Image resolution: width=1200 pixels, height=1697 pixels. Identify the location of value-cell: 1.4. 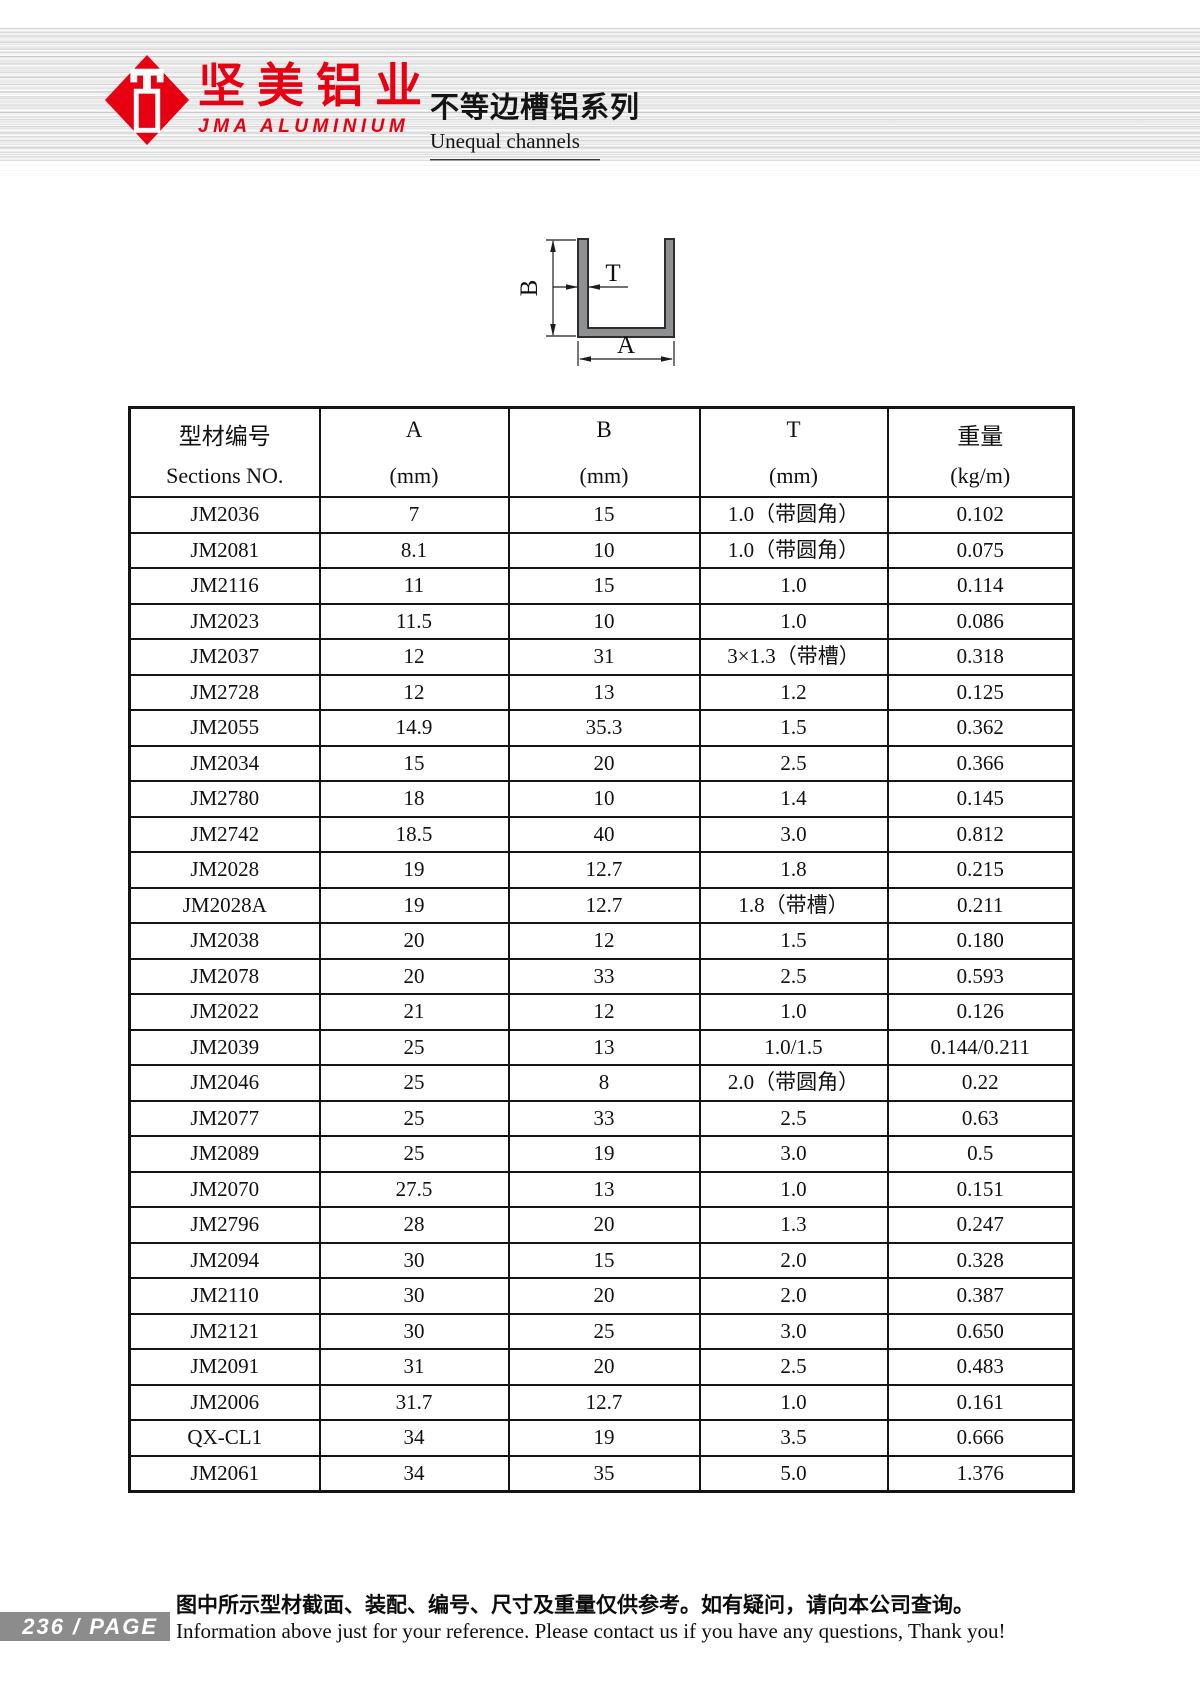
(793, 799).